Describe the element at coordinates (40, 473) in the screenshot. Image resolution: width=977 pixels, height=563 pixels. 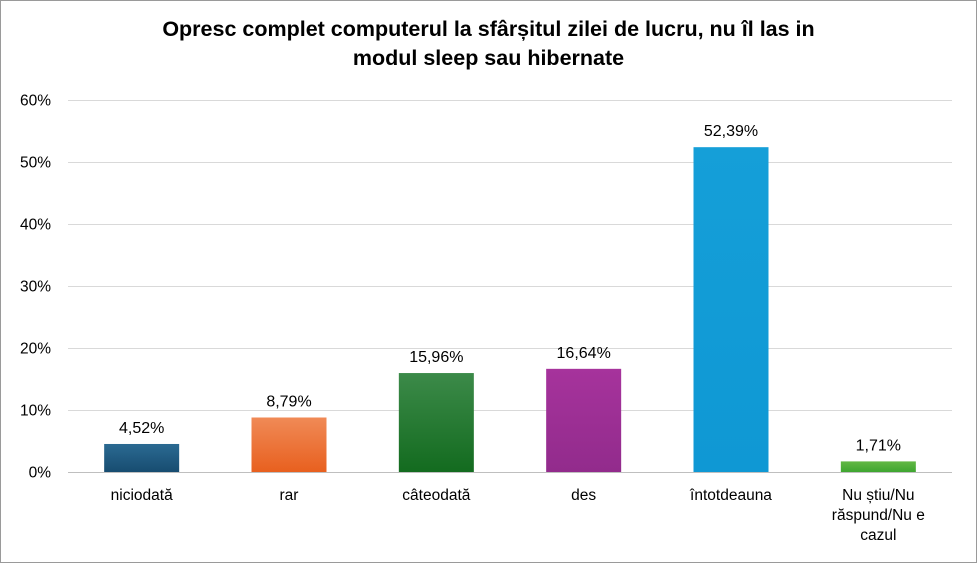
I see `y-tick-label: 0%` at that location.